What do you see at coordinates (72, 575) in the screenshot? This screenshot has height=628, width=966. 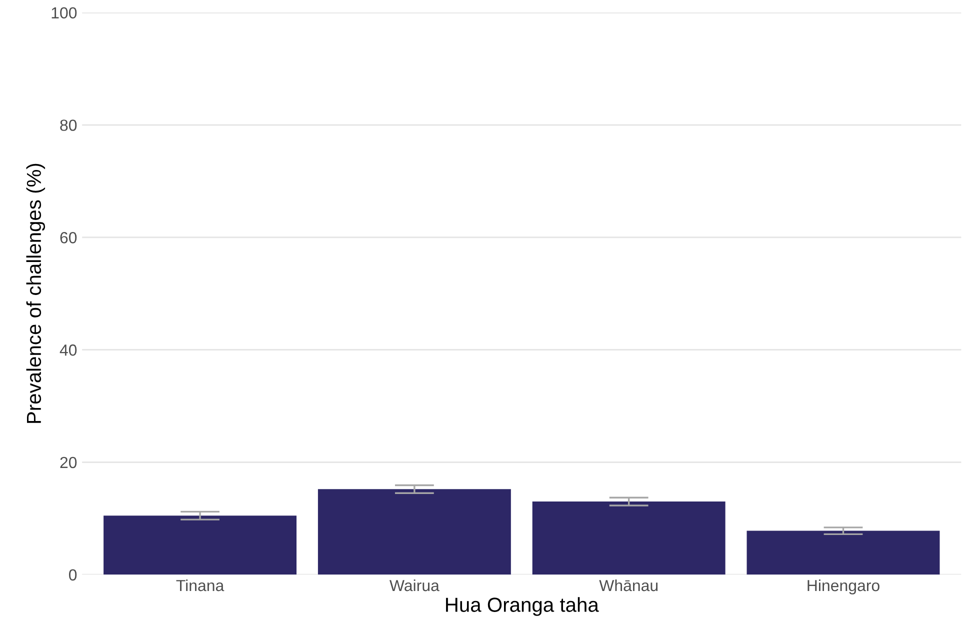 I see `y-tick-label: 0` at bounding box center [72, 575].